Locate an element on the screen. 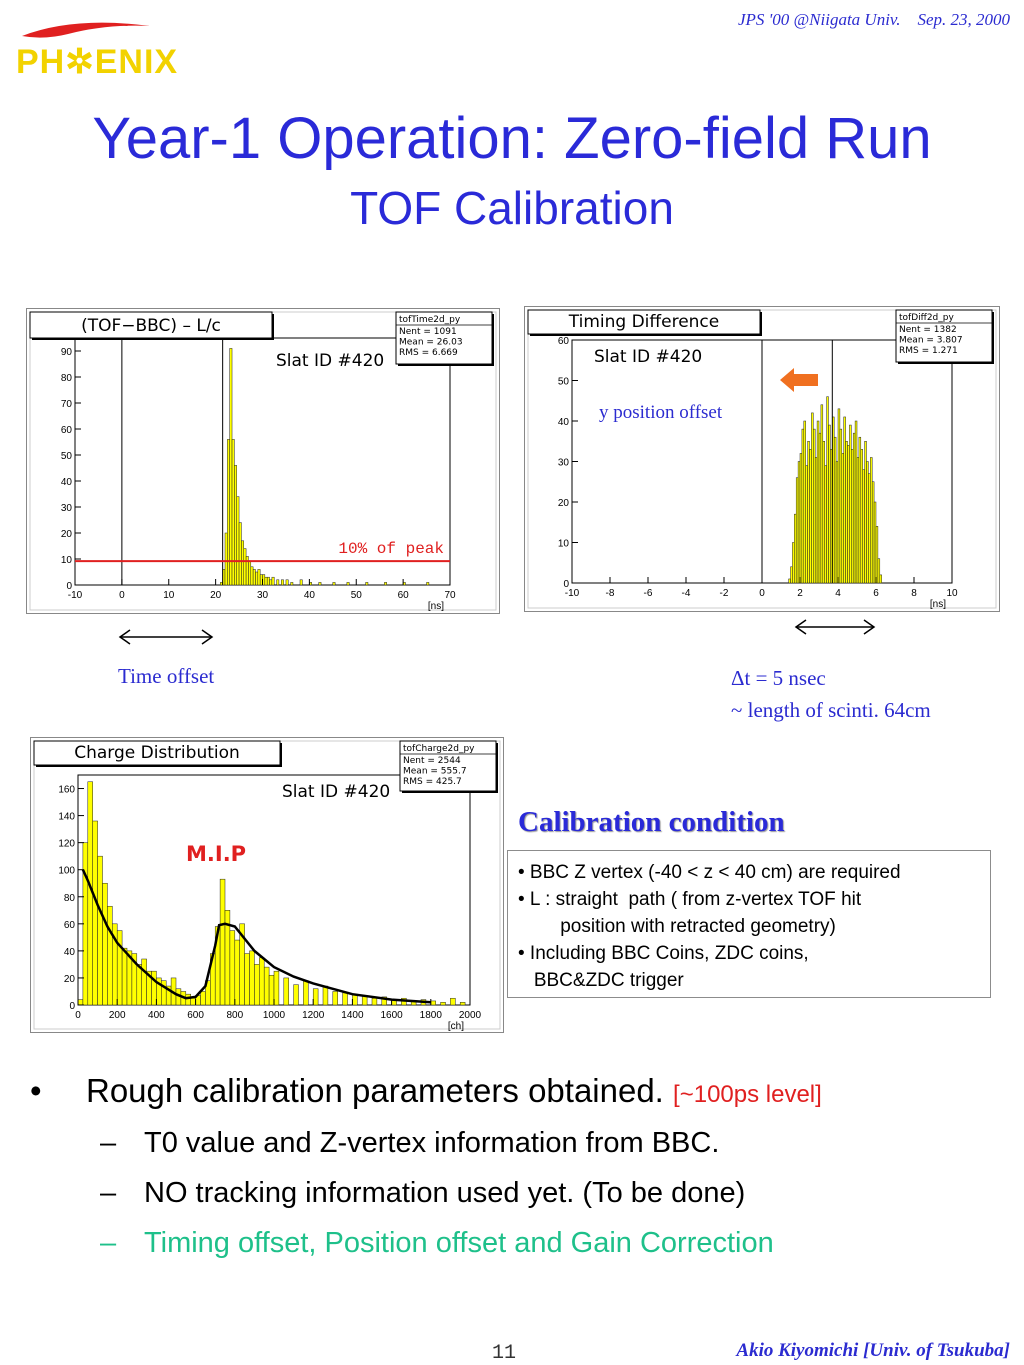  y-tick-label: 70 is located at coordinates (67, 404).